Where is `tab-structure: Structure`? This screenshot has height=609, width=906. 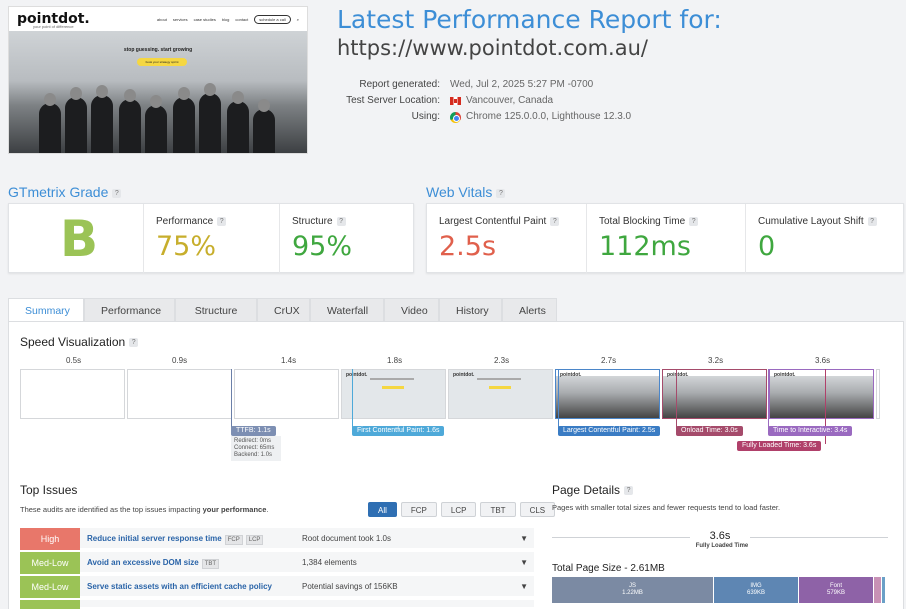
tab-structure: Structure is located at coordinates (216, 310).